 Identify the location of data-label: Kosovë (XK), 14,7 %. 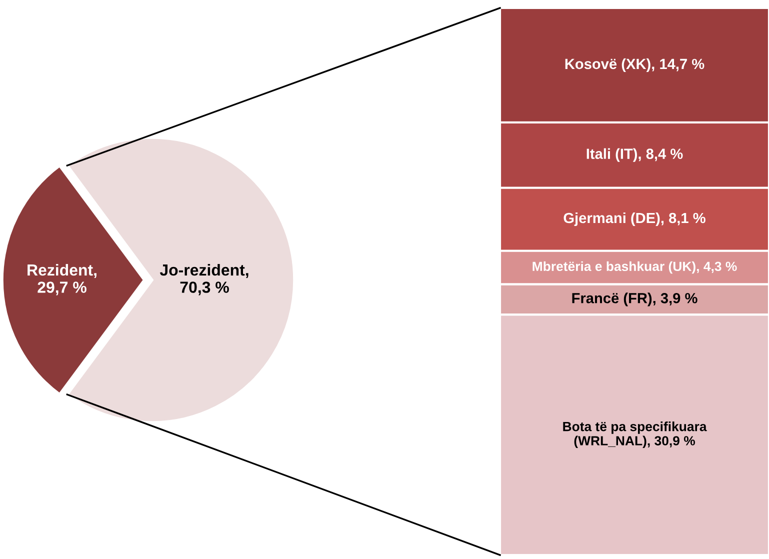
(634, 65).